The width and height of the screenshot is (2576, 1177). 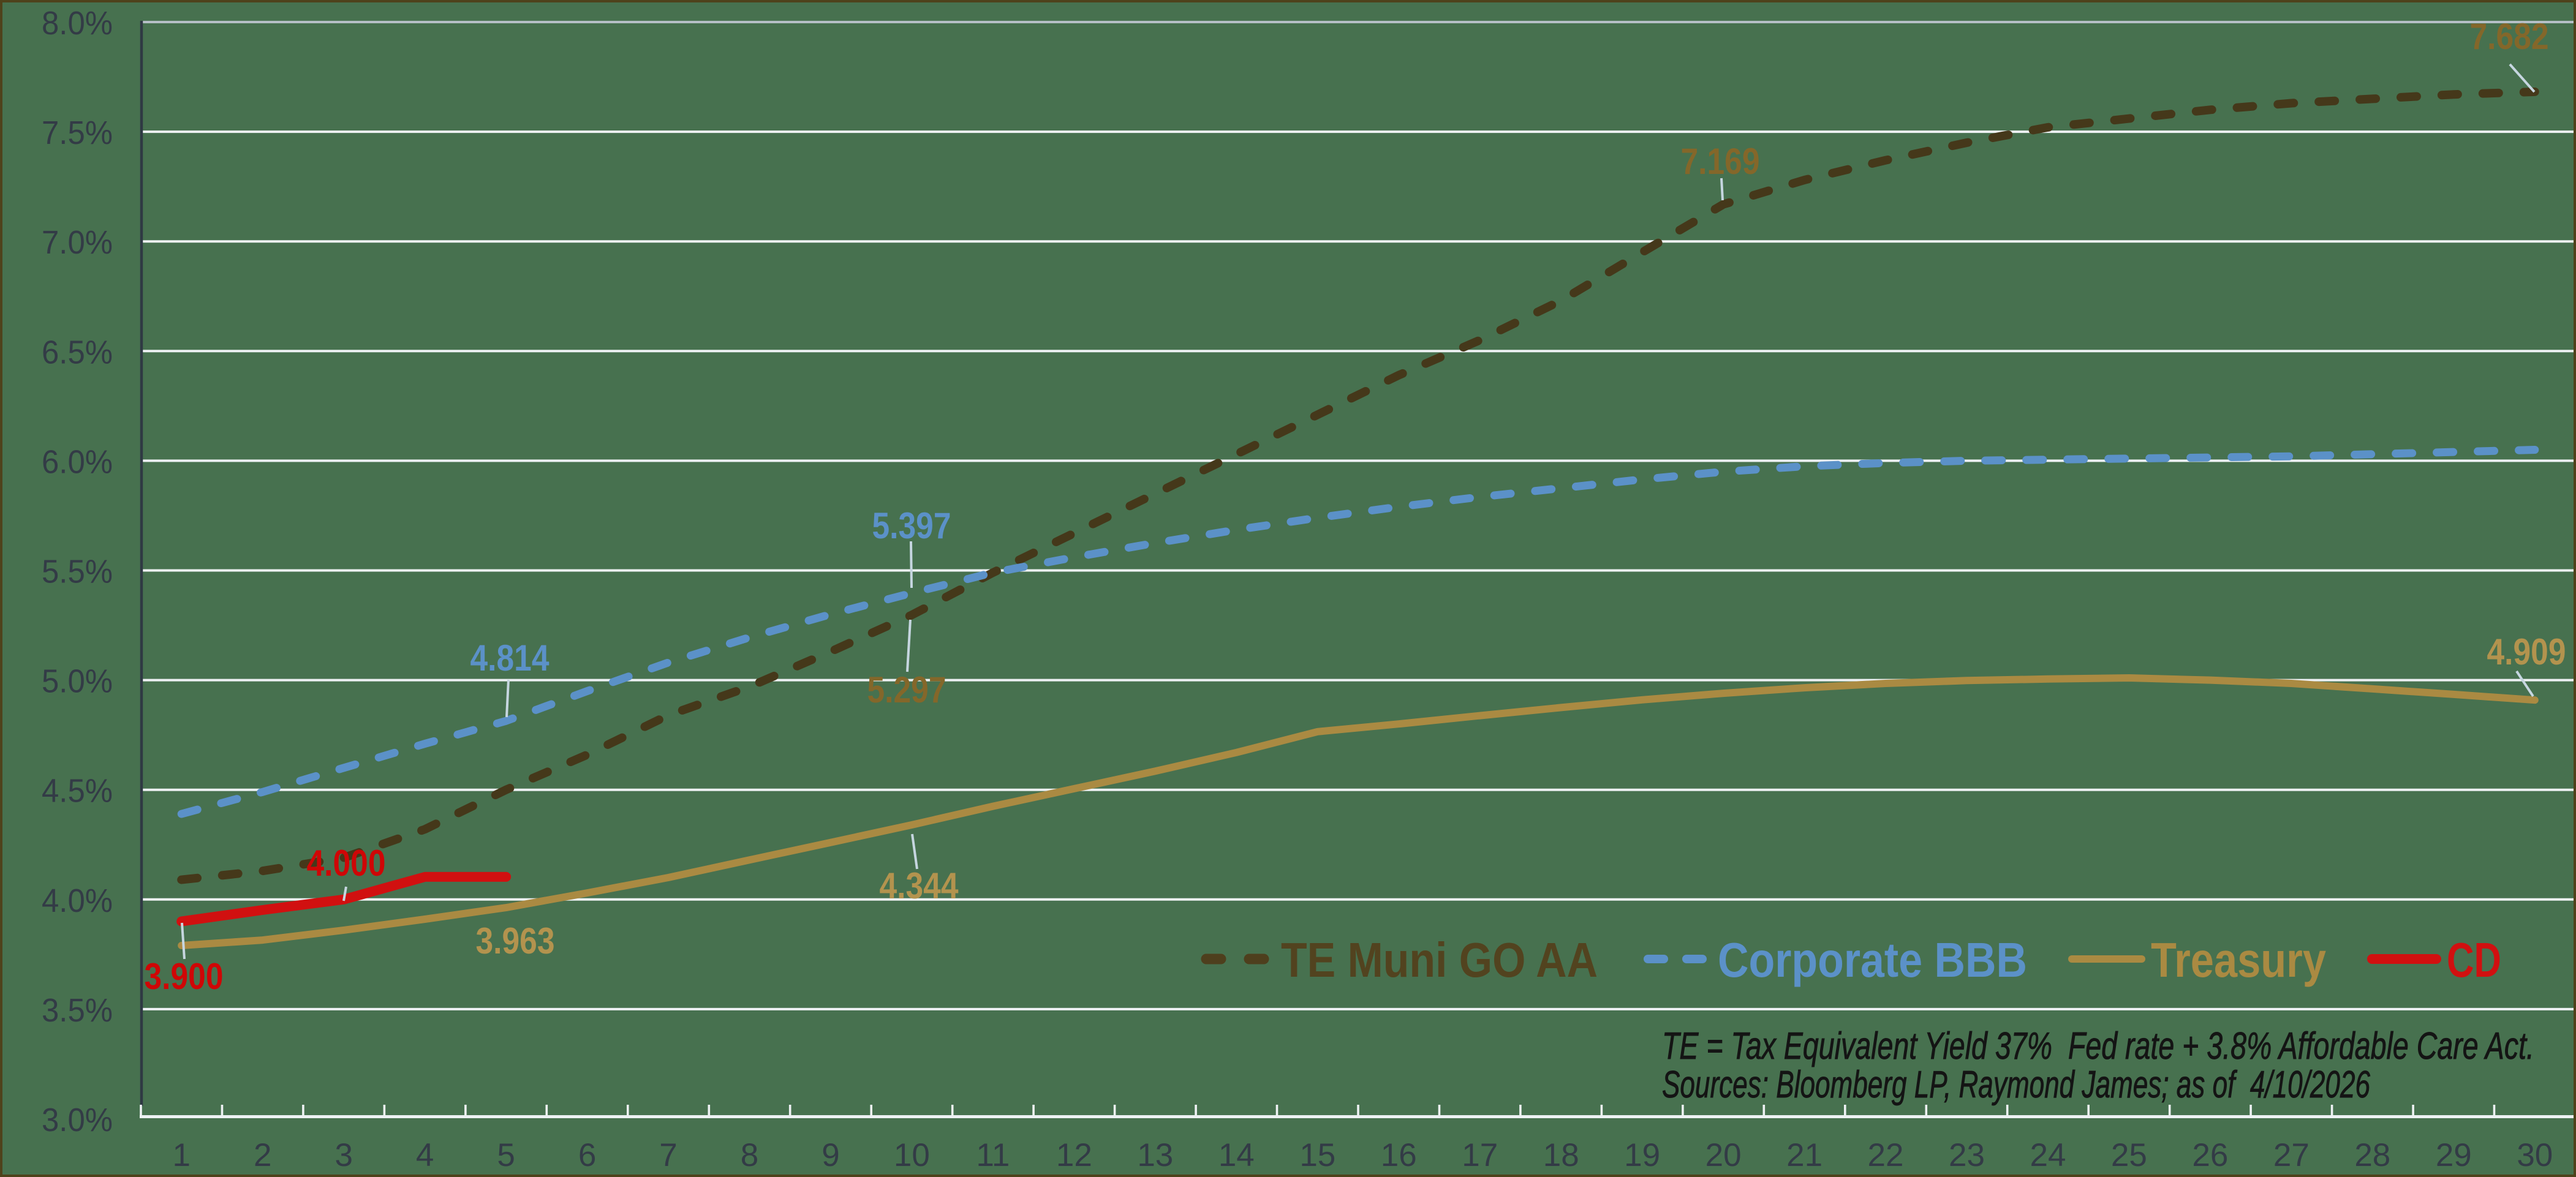 I want to click on svg-text: 22, so click(x=1886, y=1155).